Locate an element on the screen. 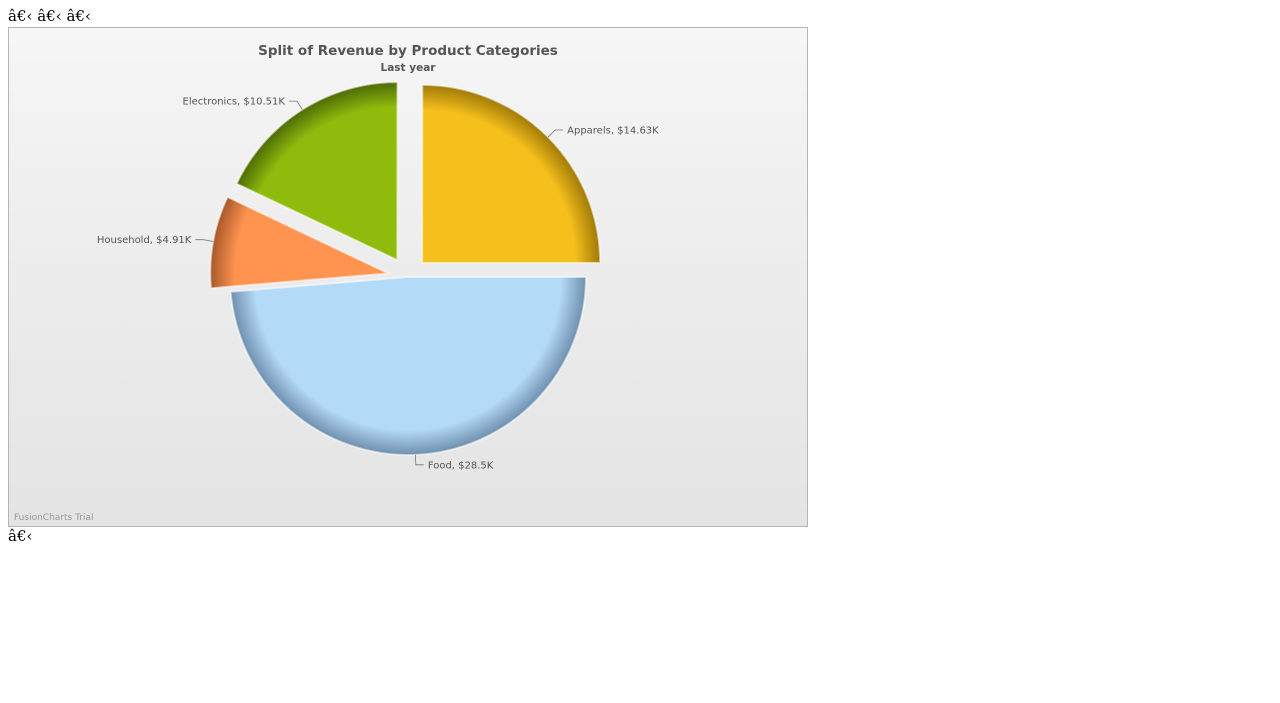  leader-line-food is located at coordinates (419, 460).